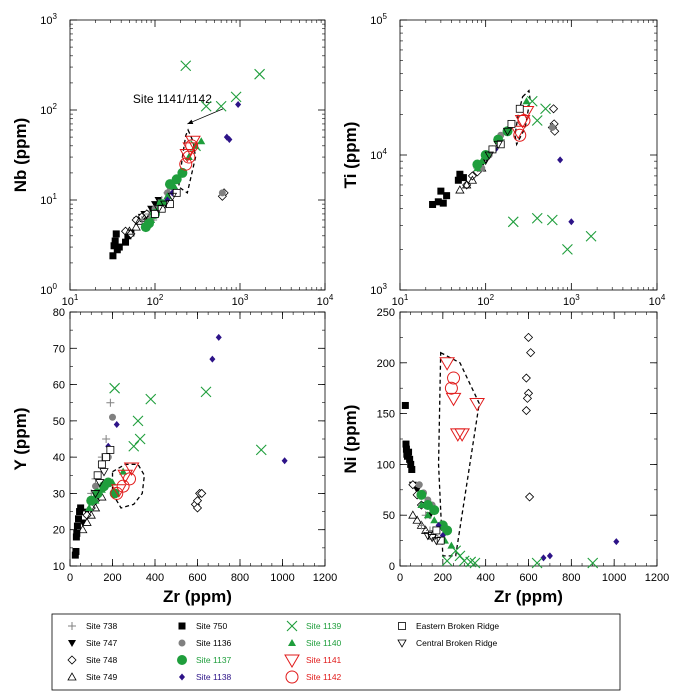 Image resolution: width=684 pixels, height=700 pixels. I want to click on x-axis-label: Zr (ppm), so click(528, 596).